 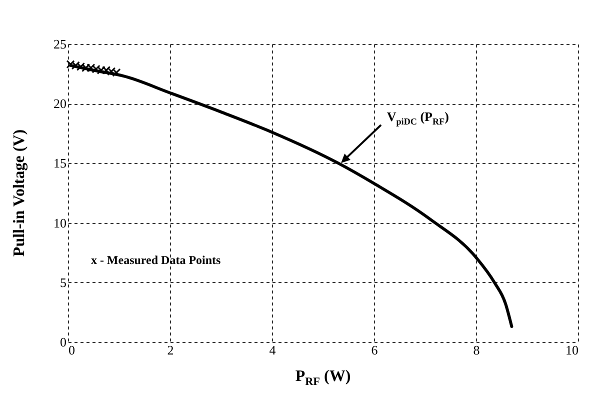 What do you see at coordinates (170, 350) in the screenshot?
I see `x-tick-label: 2` at bounding box center [170, 350].